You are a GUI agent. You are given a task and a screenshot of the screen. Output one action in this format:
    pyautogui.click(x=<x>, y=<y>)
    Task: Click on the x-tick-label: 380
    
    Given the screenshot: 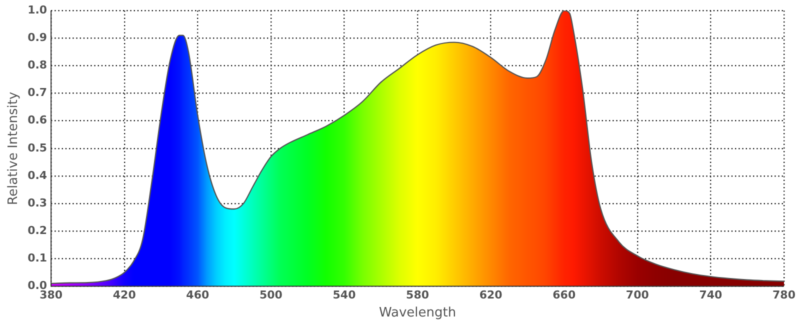 What is the action you would take?
    pyautogui.click(x=51, y=295)
    